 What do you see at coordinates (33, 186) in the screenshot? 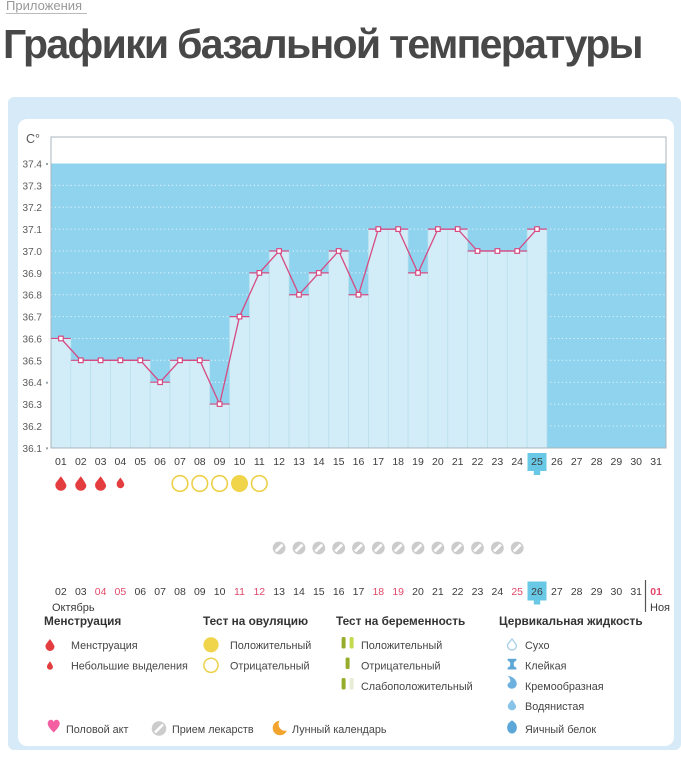
I see `svg-text: 37.3` at bounding box center [33, 186].